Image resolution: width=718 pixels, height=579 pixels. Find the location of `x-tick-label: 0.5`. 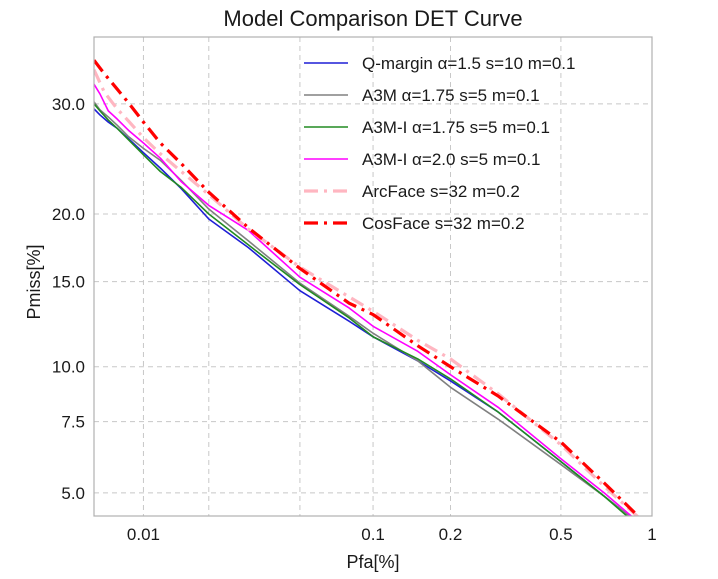

x-tick-label: 0.5 is located at coordinates (561, 534).